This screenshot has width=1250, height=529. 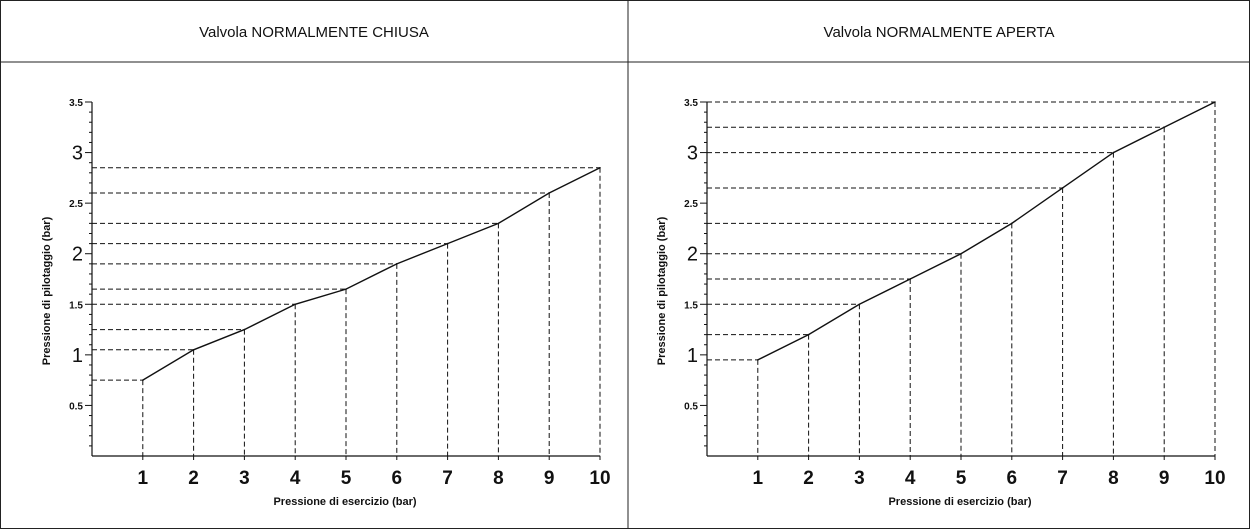 What do you see at coordinates (371, 274) in the screenshot?
I see `data-line` at bounding box center [371, 274].